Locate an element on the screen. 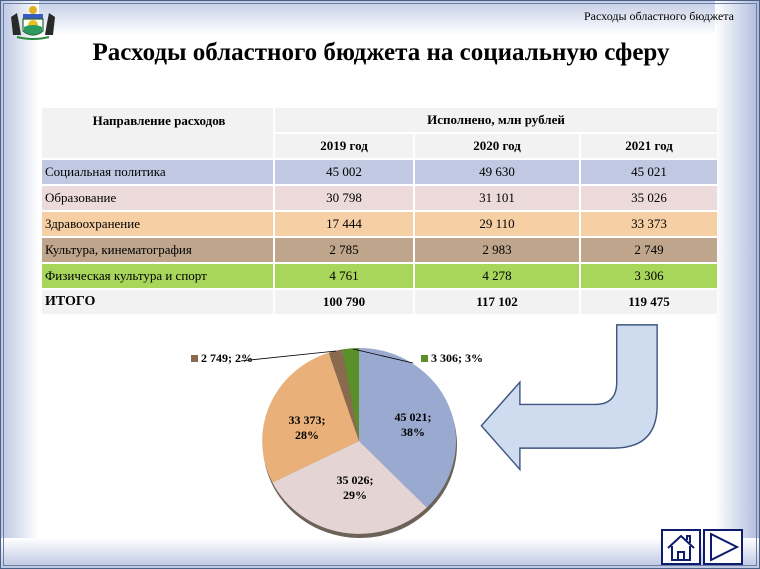  next-button is located at coordinates (723, 547).